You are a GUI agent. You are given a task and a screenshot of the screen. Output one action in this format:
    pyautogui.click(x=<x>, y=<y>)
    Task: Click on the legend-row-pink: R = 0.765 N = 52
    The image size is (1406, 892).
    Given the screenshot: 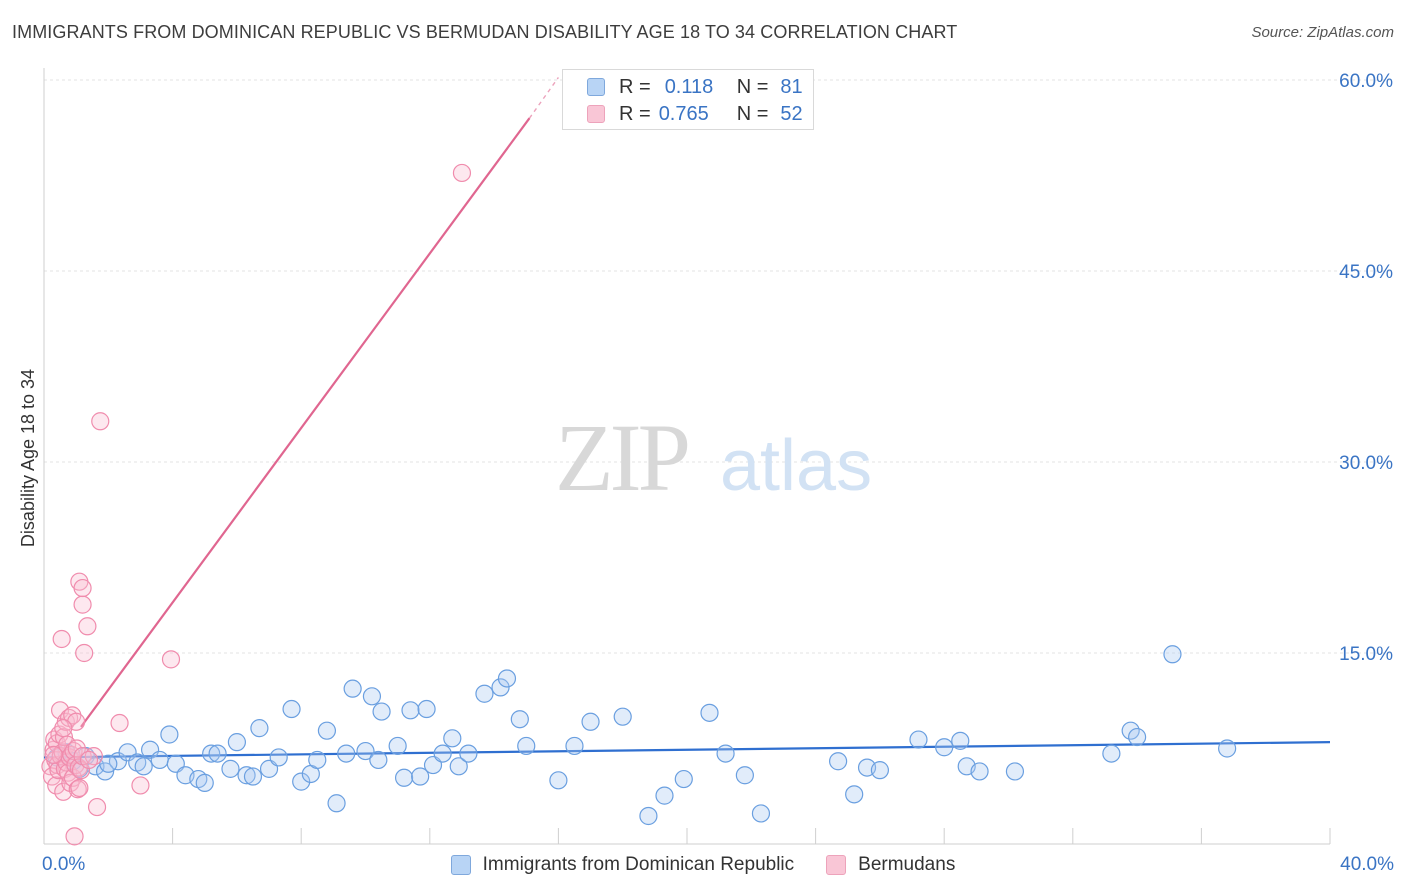 What is the action you would take?
    pyautogui.click(x=695, y=114)
    